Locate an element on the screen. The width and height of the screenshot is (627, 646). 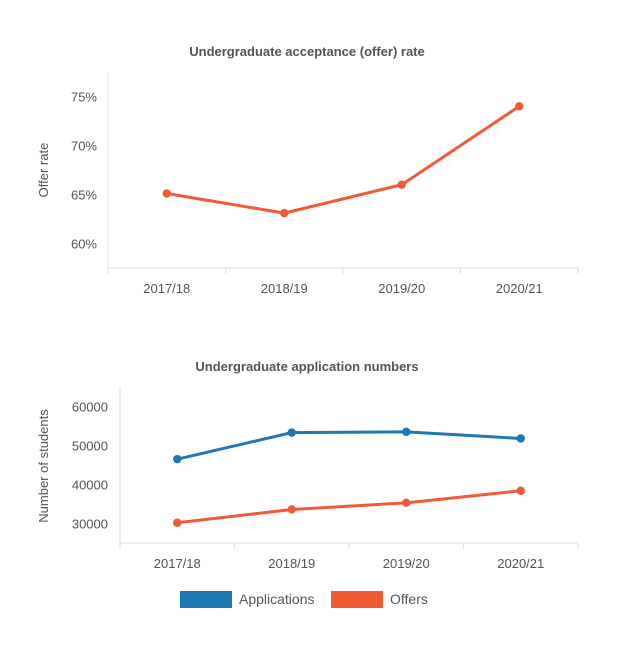
series-line-applications is located at coordinates (349, 445).